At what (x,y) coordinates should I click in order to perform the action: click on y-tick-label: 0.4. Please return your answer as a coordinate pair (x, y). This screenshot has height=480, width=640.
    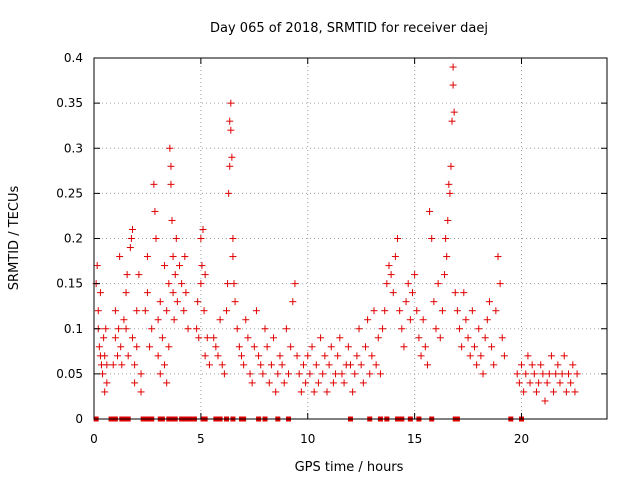
    Looking at the image, I should click on (73, 58).